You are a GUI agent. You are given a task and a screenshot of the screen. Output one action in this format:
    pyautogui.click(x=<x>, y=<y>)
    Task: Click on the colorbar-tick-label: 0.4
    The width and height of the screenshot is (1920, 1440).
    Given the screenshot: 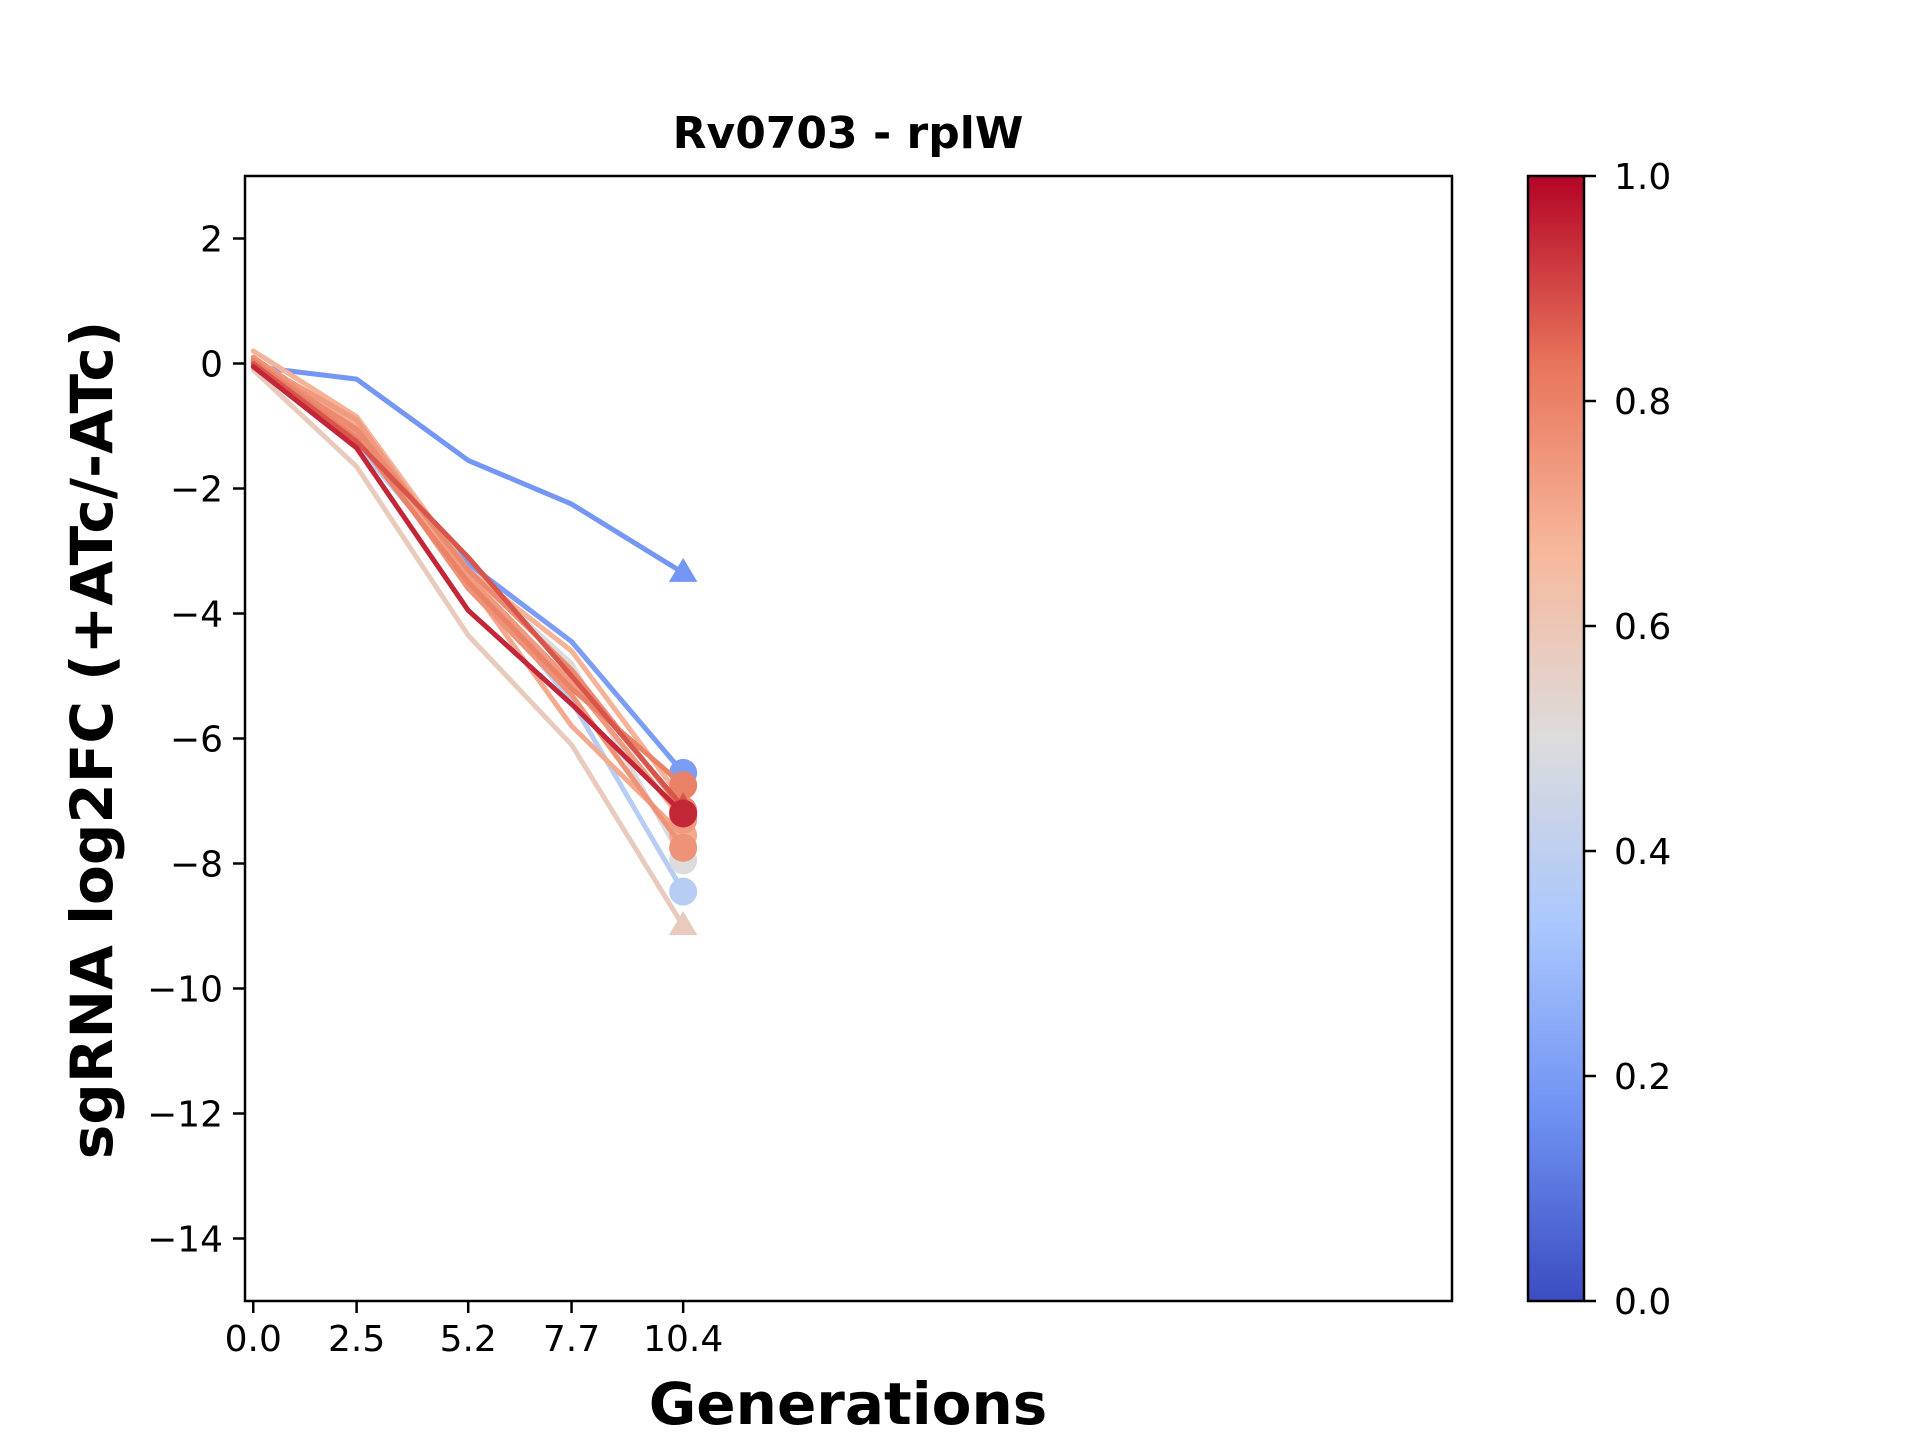 What is the action you would take?
    pyautogui.click(x=1642, y=852)
    